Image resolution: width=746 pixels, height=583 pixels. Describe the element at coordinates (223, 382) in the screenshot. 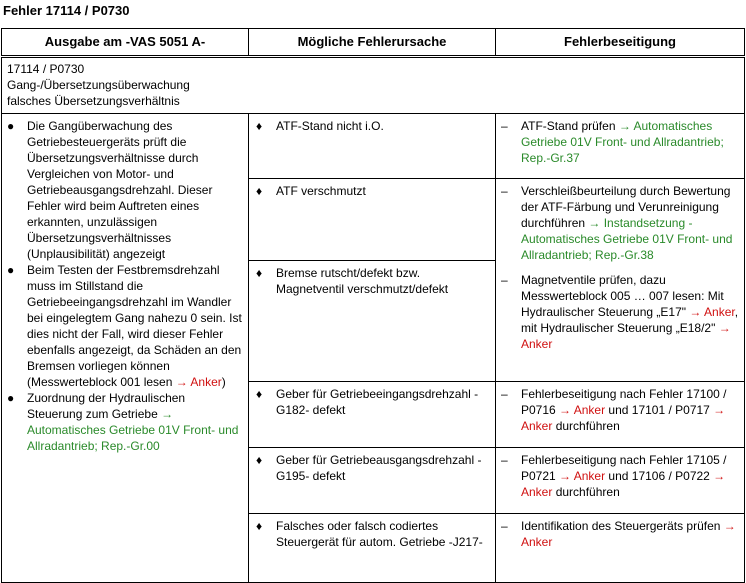

I see `text-segment: )` at that location.